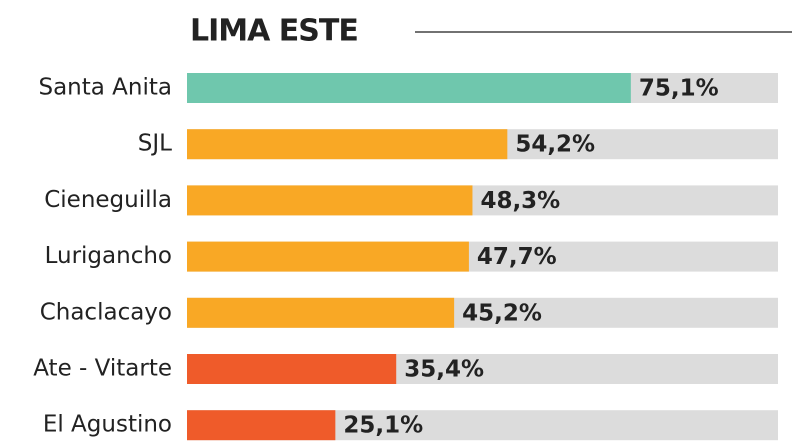 This screenshot has height=443, width=792. What do you see at coordinates (102, 369) in the screenshot?
I see `category-label: Ate - Vitarte` at bounding box center [102, 369].